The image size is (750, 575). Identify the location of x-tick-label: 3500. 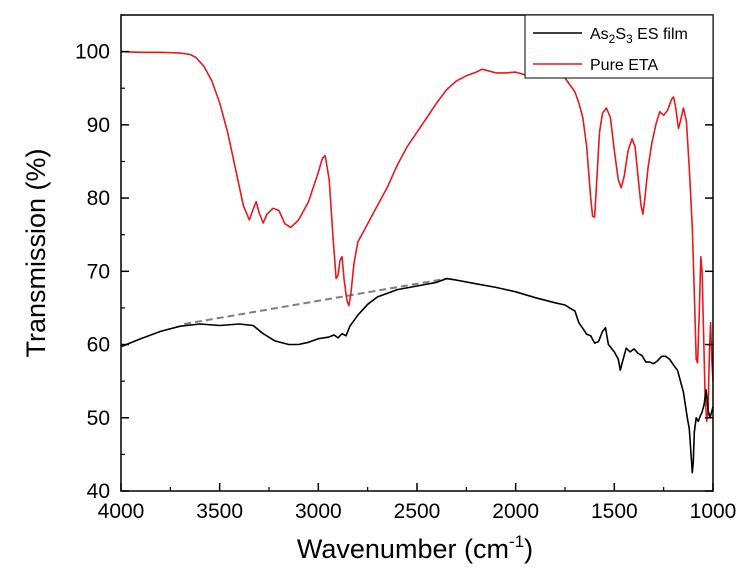
(219, 511).